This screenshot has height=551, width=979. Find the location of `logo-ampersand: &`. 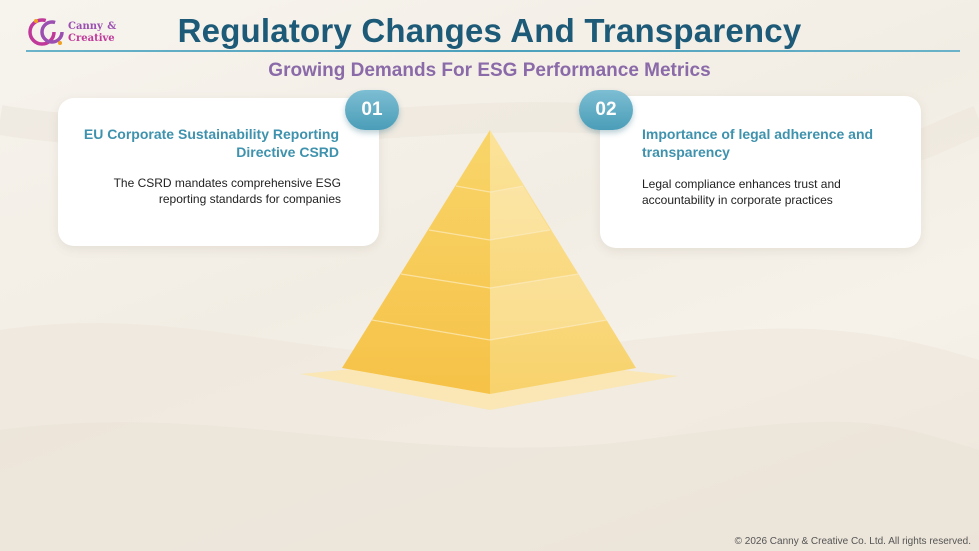

logo-ampersand: & is located at coordinates (112, 26).